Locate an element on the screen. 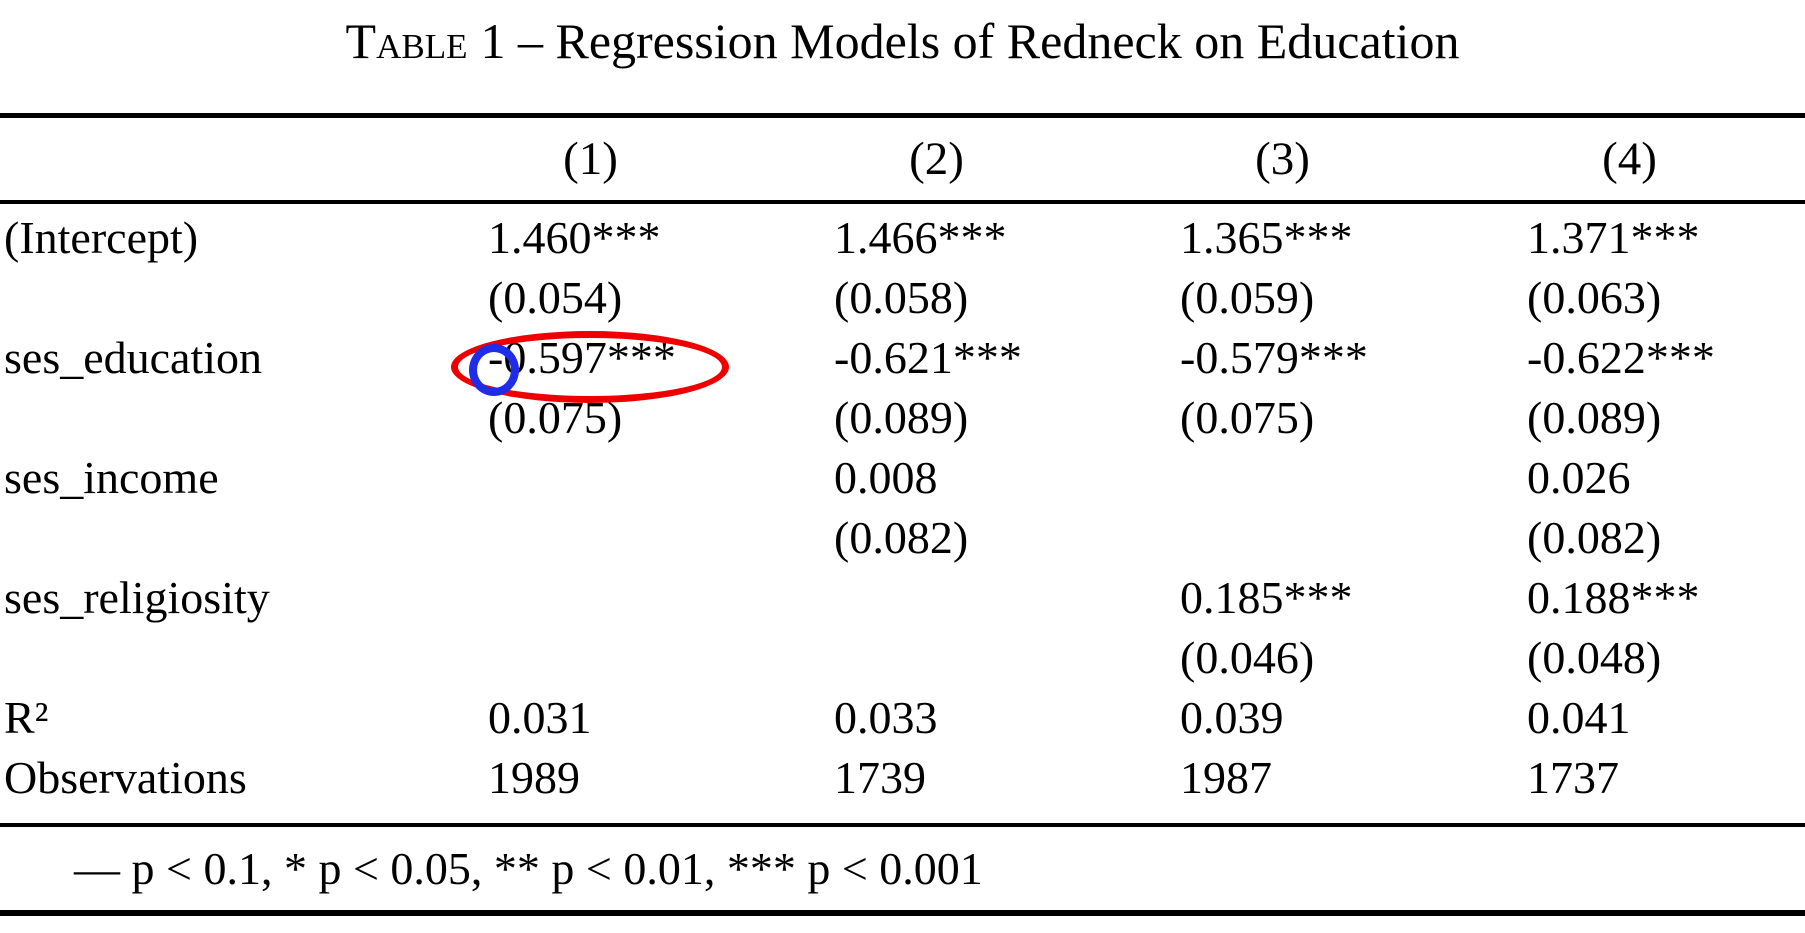 This screenshot has height=933, width=1805. stat-label-r-squared: R² is located at coordinates (26, 717).